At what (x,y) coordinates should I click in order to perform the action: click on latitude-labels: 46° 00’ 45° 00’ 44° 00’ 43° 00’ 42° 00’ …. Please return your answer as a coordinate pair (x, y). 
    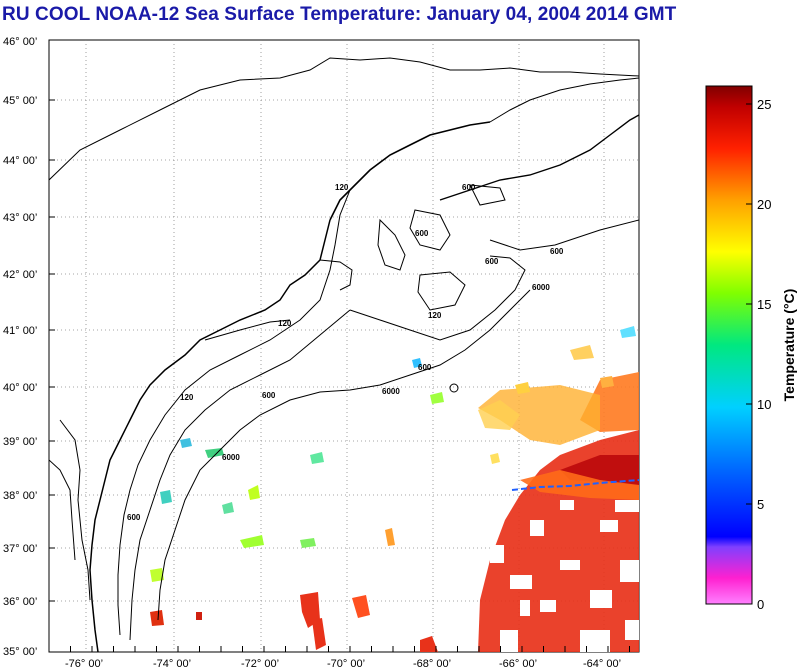
    Looking at the image, I should click on (20, 347).